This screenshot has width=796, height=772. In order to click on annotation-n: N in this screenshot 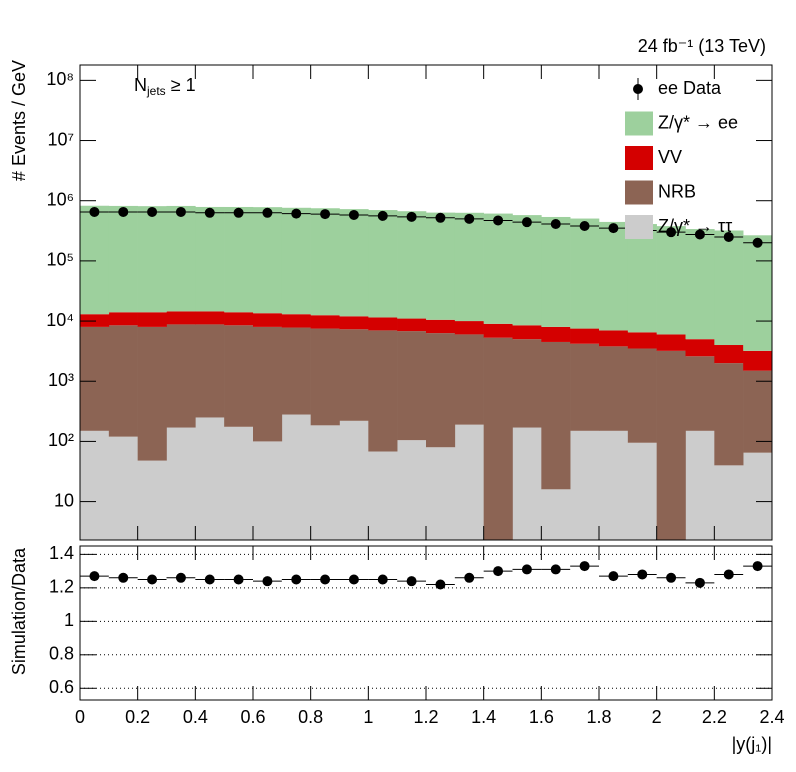, I will do `click(140, 85)`.